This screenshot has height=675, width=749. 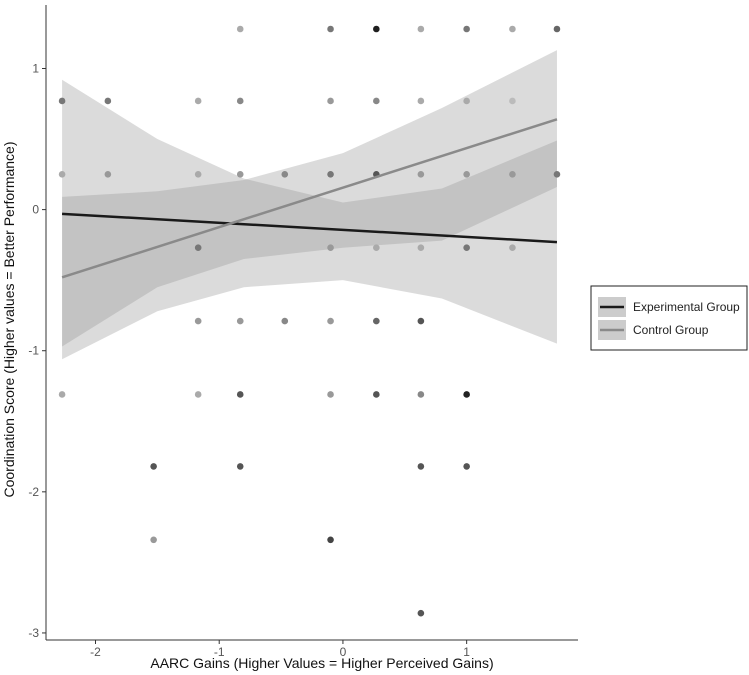 I want to click on legend-item-control: Control Group, so click(x=653, y=330).